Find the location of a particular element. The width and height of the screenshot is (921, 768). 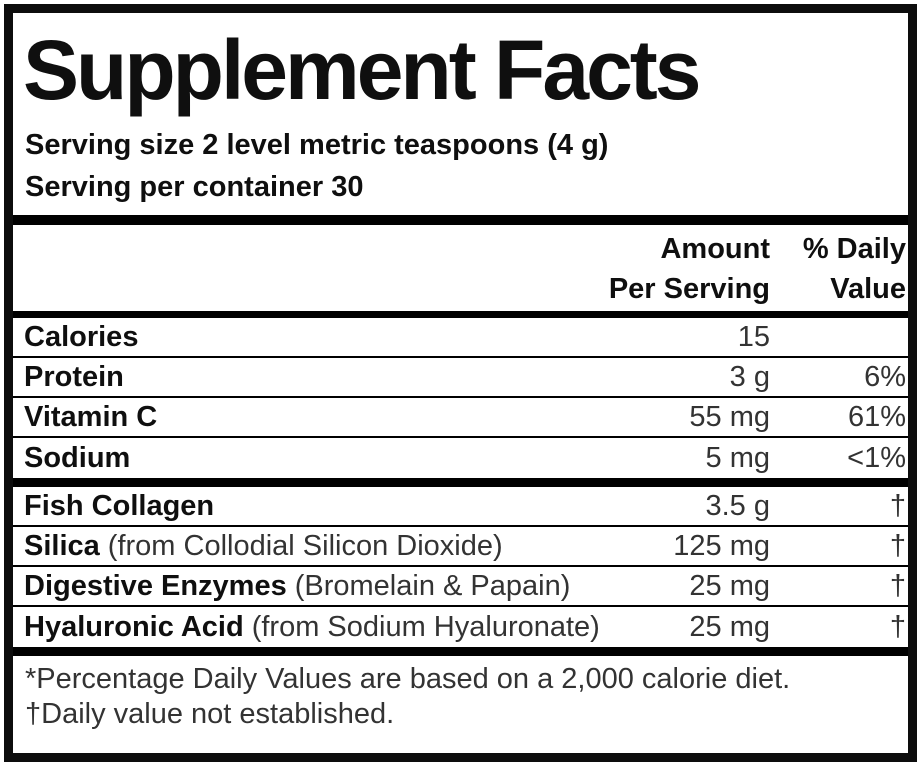

daily-value: 6% is located at coordinates (885, 376).